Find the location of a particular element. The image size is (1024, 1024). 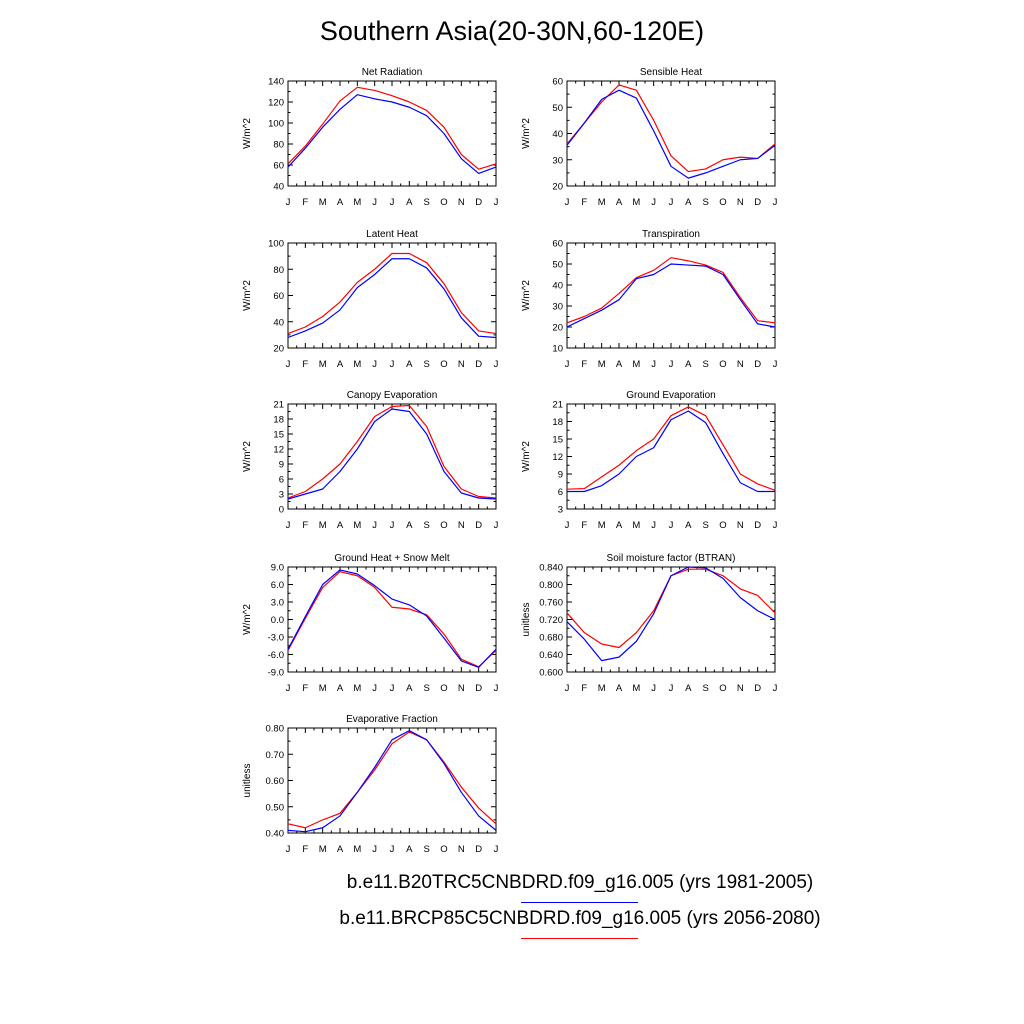

legend-entry-1-swatch is located at coordinates (579, 902).